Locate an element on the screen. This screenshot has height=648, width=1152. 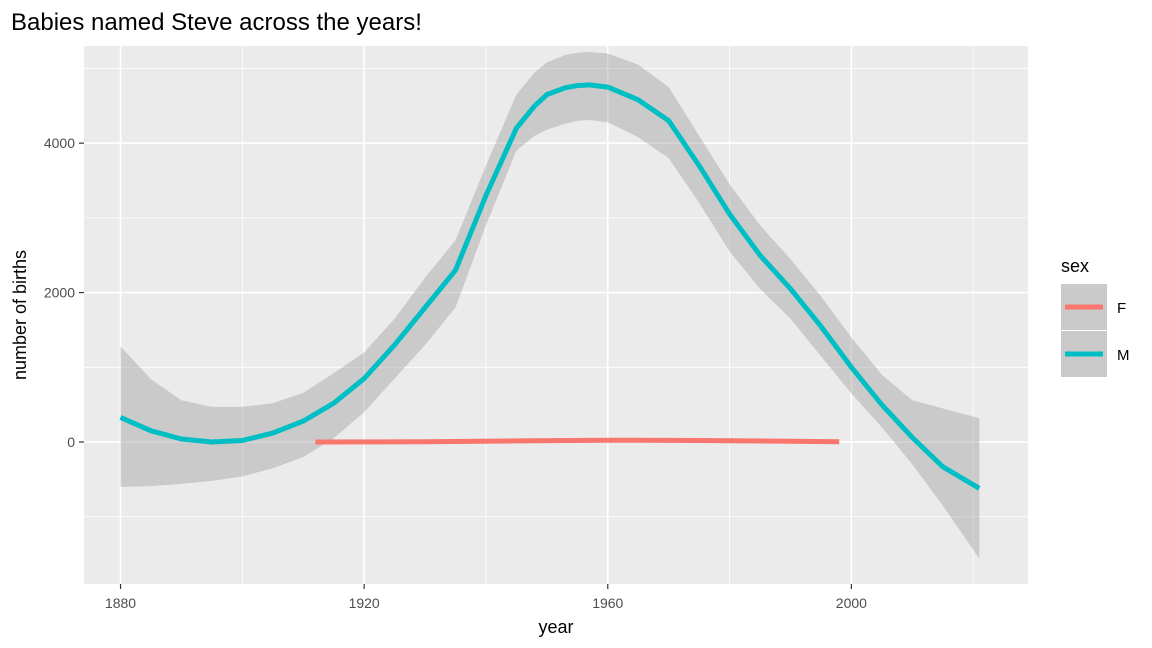
y-tick-label: 4000 is located at coordinates (59, 143).